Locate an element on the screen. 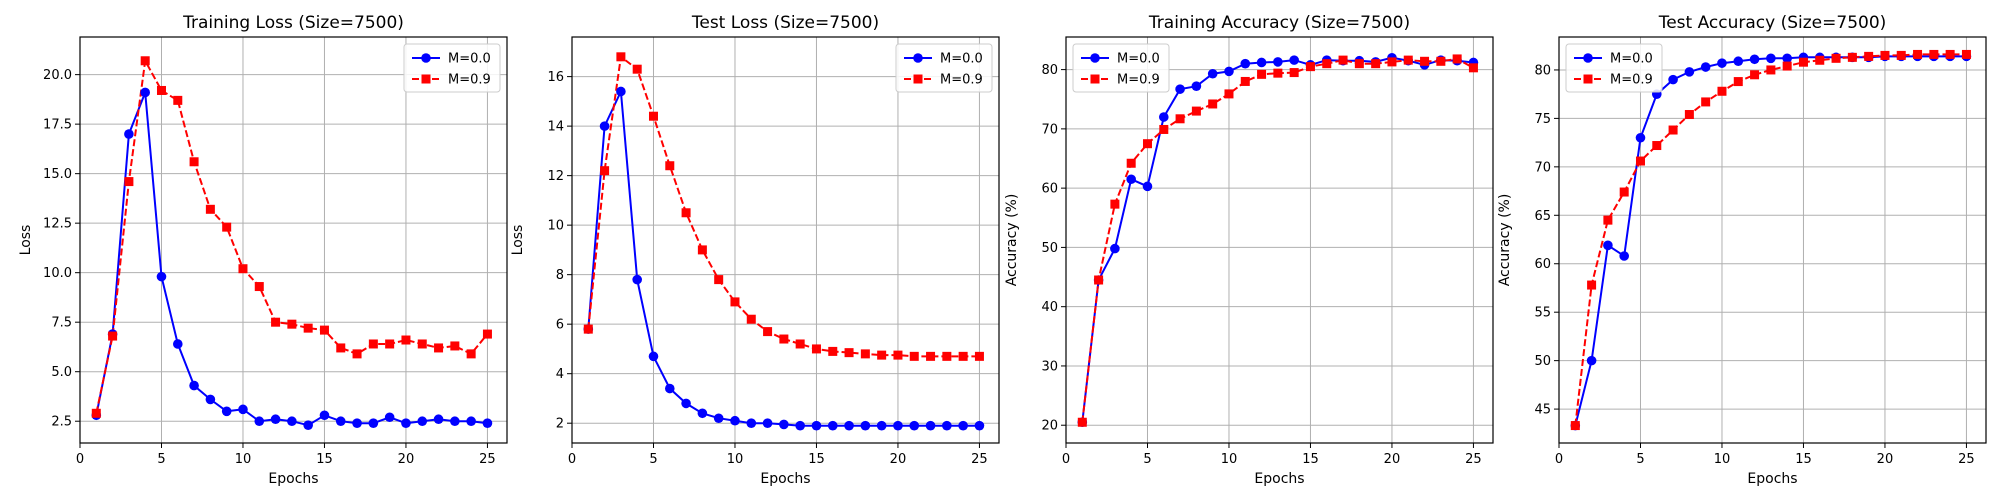 The width and height of the screenshot is (2000, 500). y-axis-label: Loss is located at coordinates (518, 240).